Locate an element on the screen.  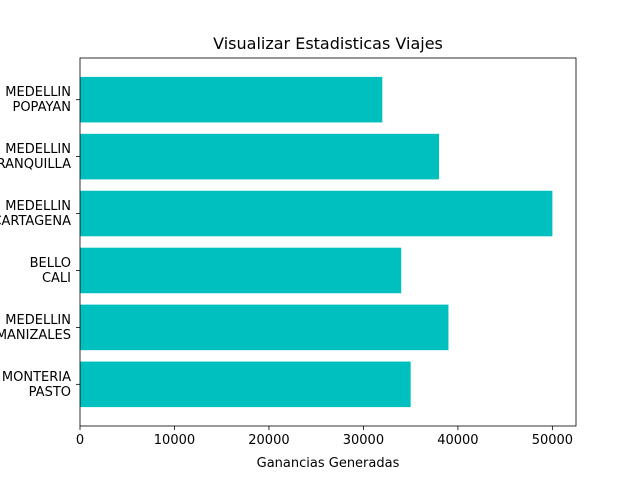
x-tick-label: 0 is located at coordinates (80, 440).